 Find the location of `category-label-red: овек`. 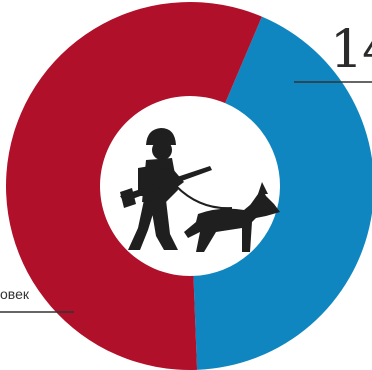

category-label-red: овек is located at coordinates (14, 294).